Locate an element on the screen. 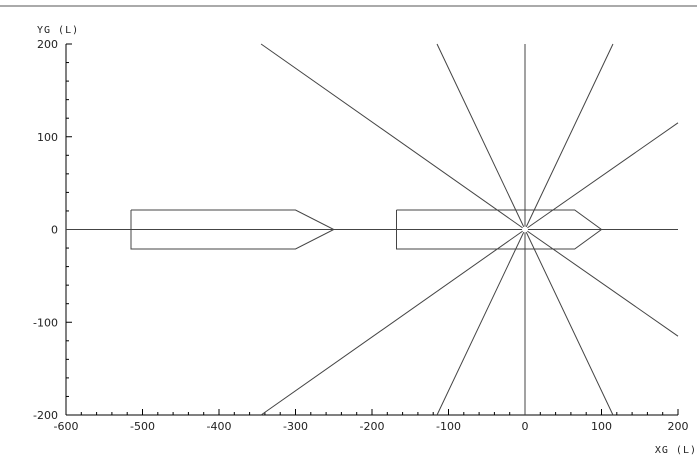 The image size is (697, 461). y-tick-label: 0 is located at coordinates (54, 230).